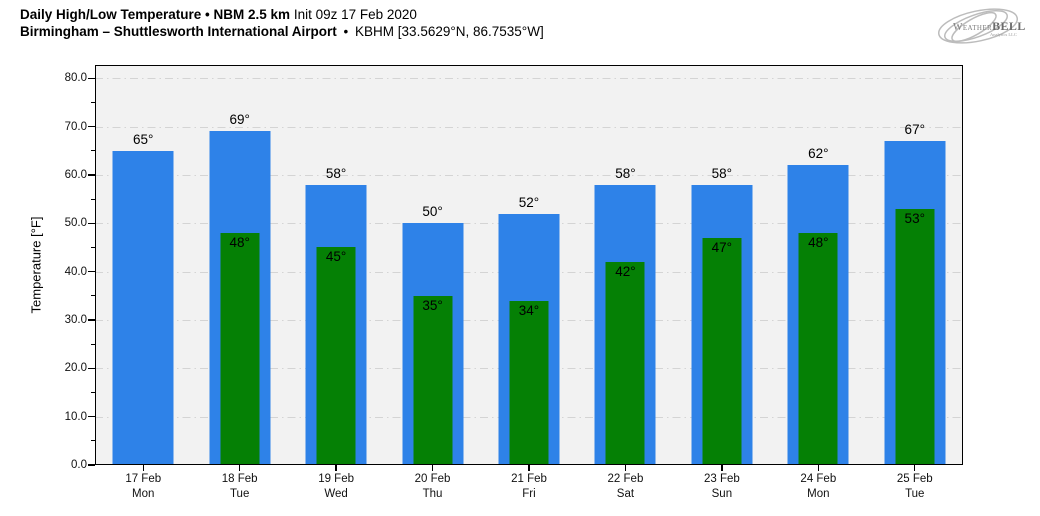  Describe the element at coordinates (336, 479) in the screenshot. I see `x-tick-date: 19 Feb` at that location.